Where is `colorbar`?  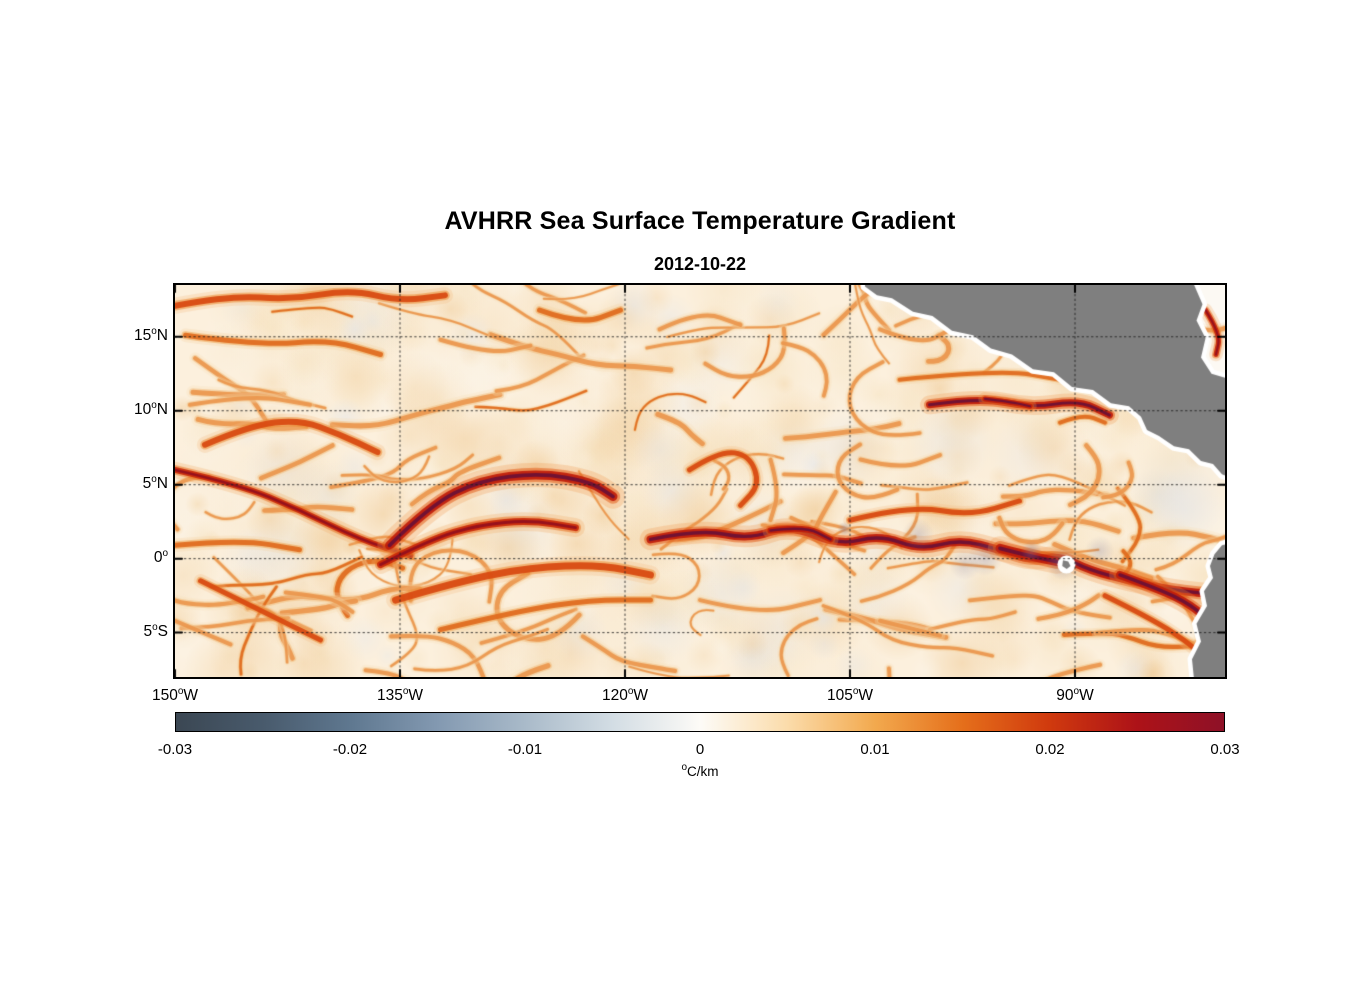
colorbar is located at coordinates (700, 722).